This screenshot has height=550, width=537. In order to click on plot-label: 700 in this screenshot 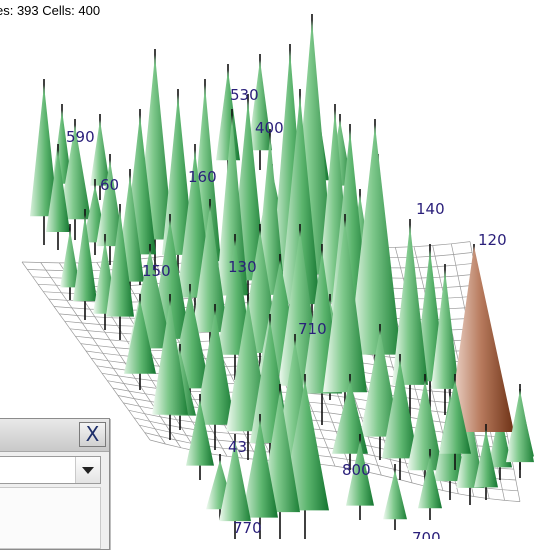, I will do `click(426, 534)`.